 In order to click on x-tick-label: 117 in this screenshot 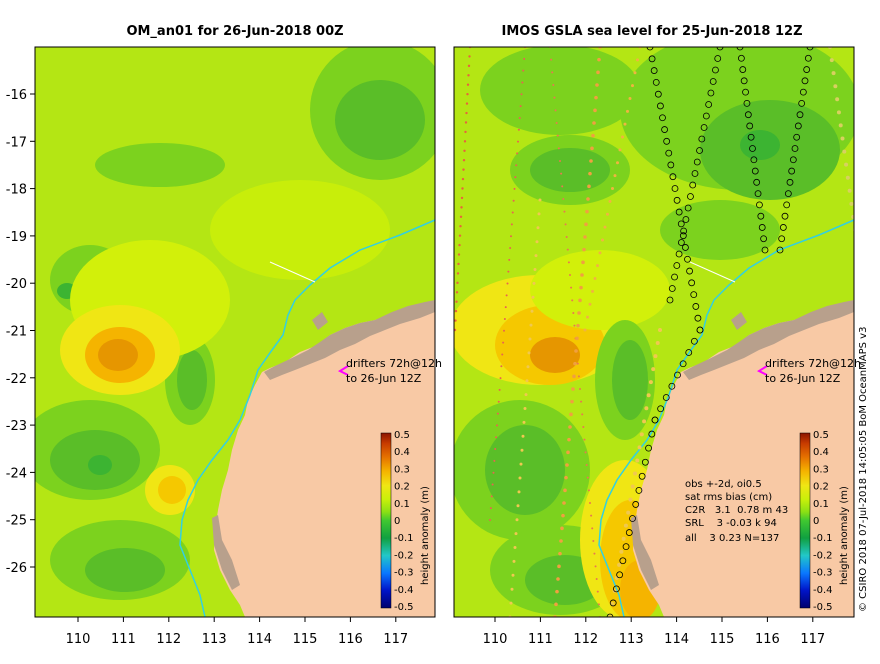, I will do `click(395, 639)`.